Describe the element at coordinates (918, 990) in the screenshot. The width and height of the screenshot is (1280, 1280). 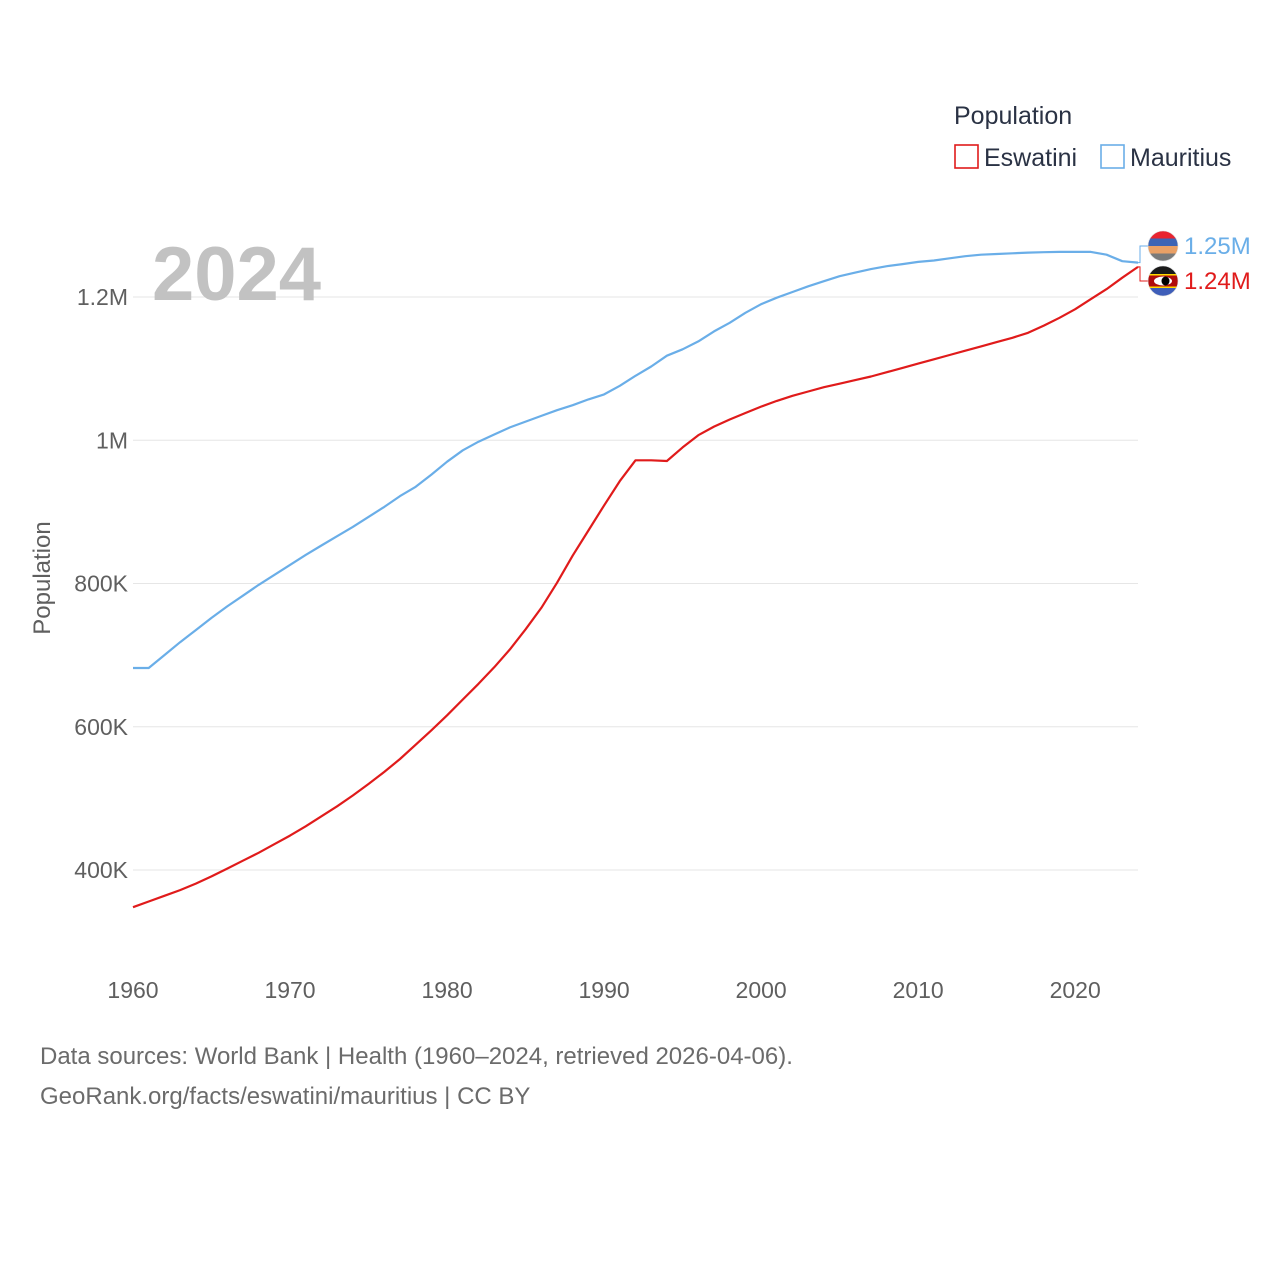
I see `x-tick-label: 2010` at that location.